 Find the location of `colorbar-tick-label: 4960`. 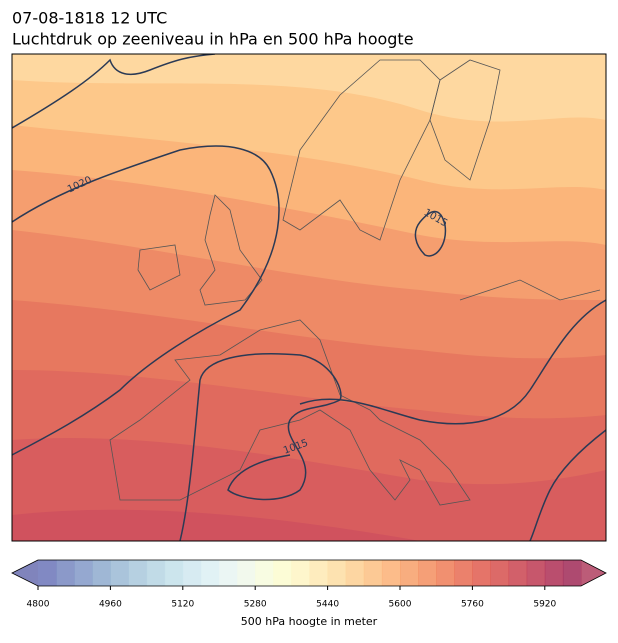

colorbar-tick-label: 4960 is located at coordinates (110, 605).